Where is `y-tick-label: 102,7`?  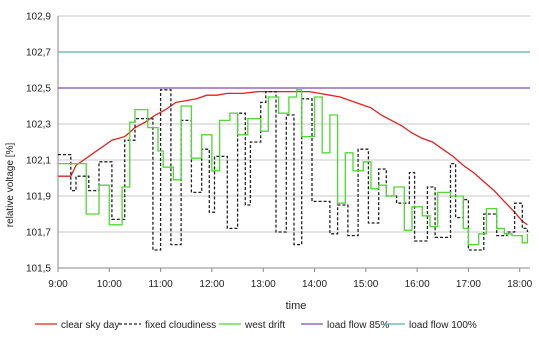 y-tick-label: 102,7 is located at coordinates (38, 53).